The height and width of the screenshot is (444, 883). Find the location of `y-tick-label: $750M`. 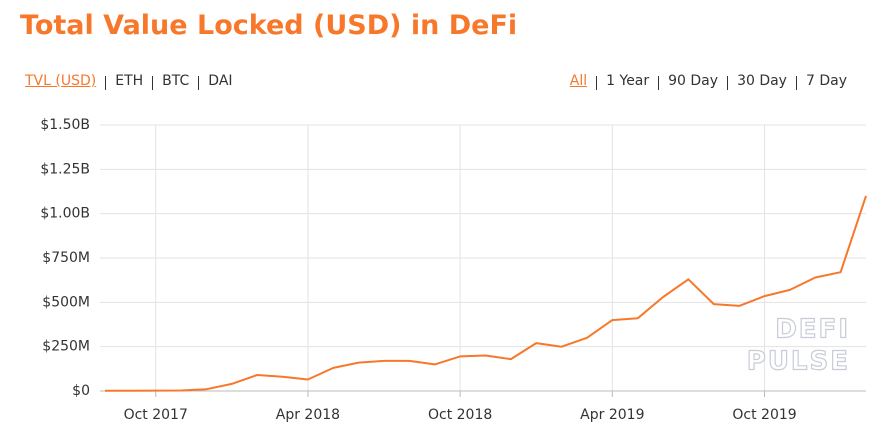

y-tick-label: $750M is located at coordinates (66, 258).